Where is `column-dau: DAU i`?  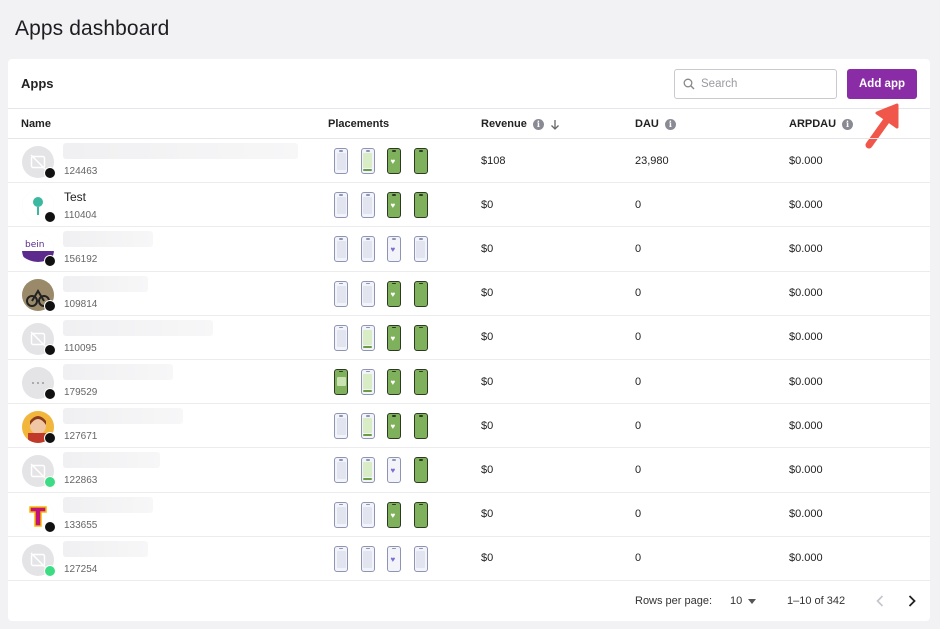
column-dau: DAU i is located at coordinates (655, 124).